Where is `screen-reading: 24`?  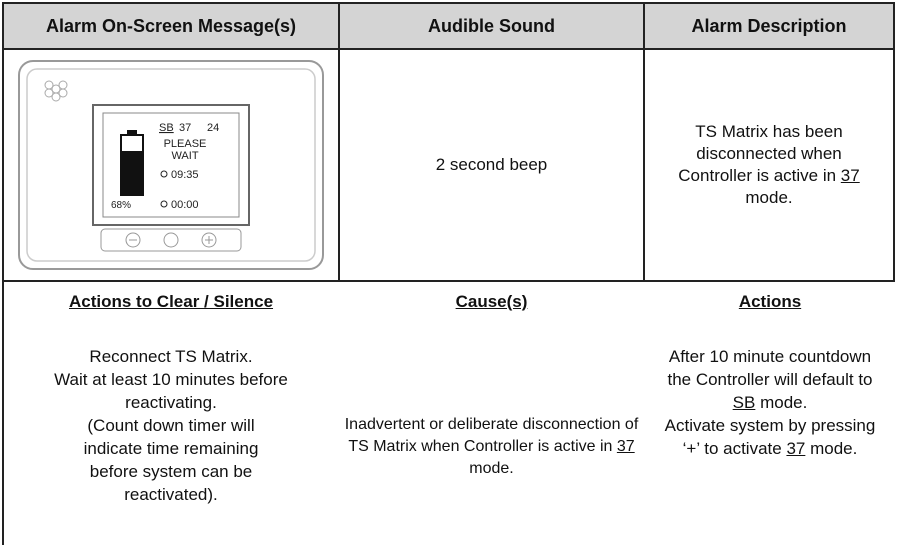 screen-reading: 24 is located at coordinates (213, 128).